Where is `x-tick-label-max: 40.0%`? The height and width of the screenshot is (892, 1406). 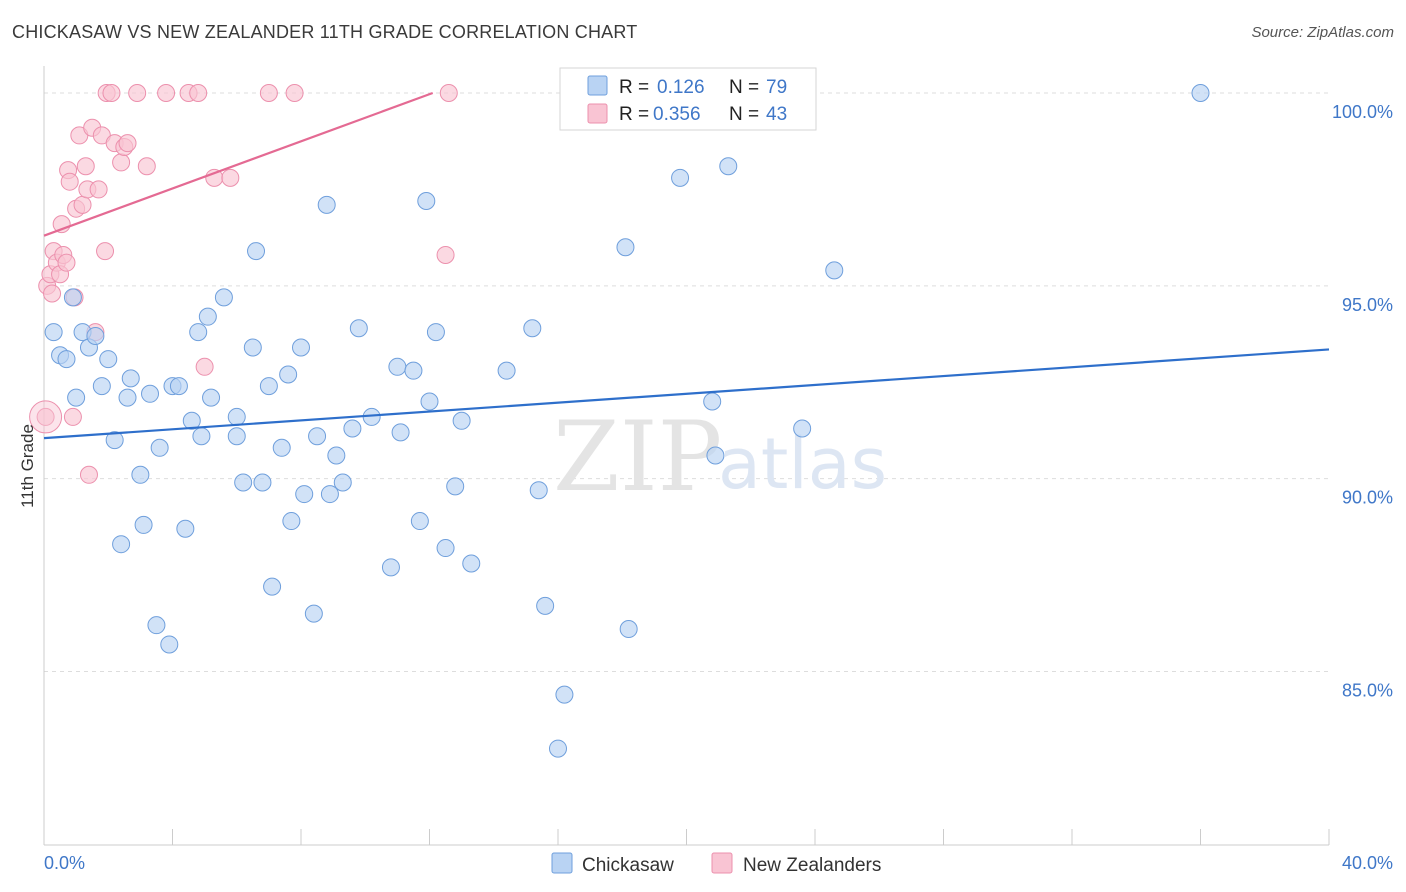 x-tick-label-max: 40.0% is located at coordinates (1367, 863).